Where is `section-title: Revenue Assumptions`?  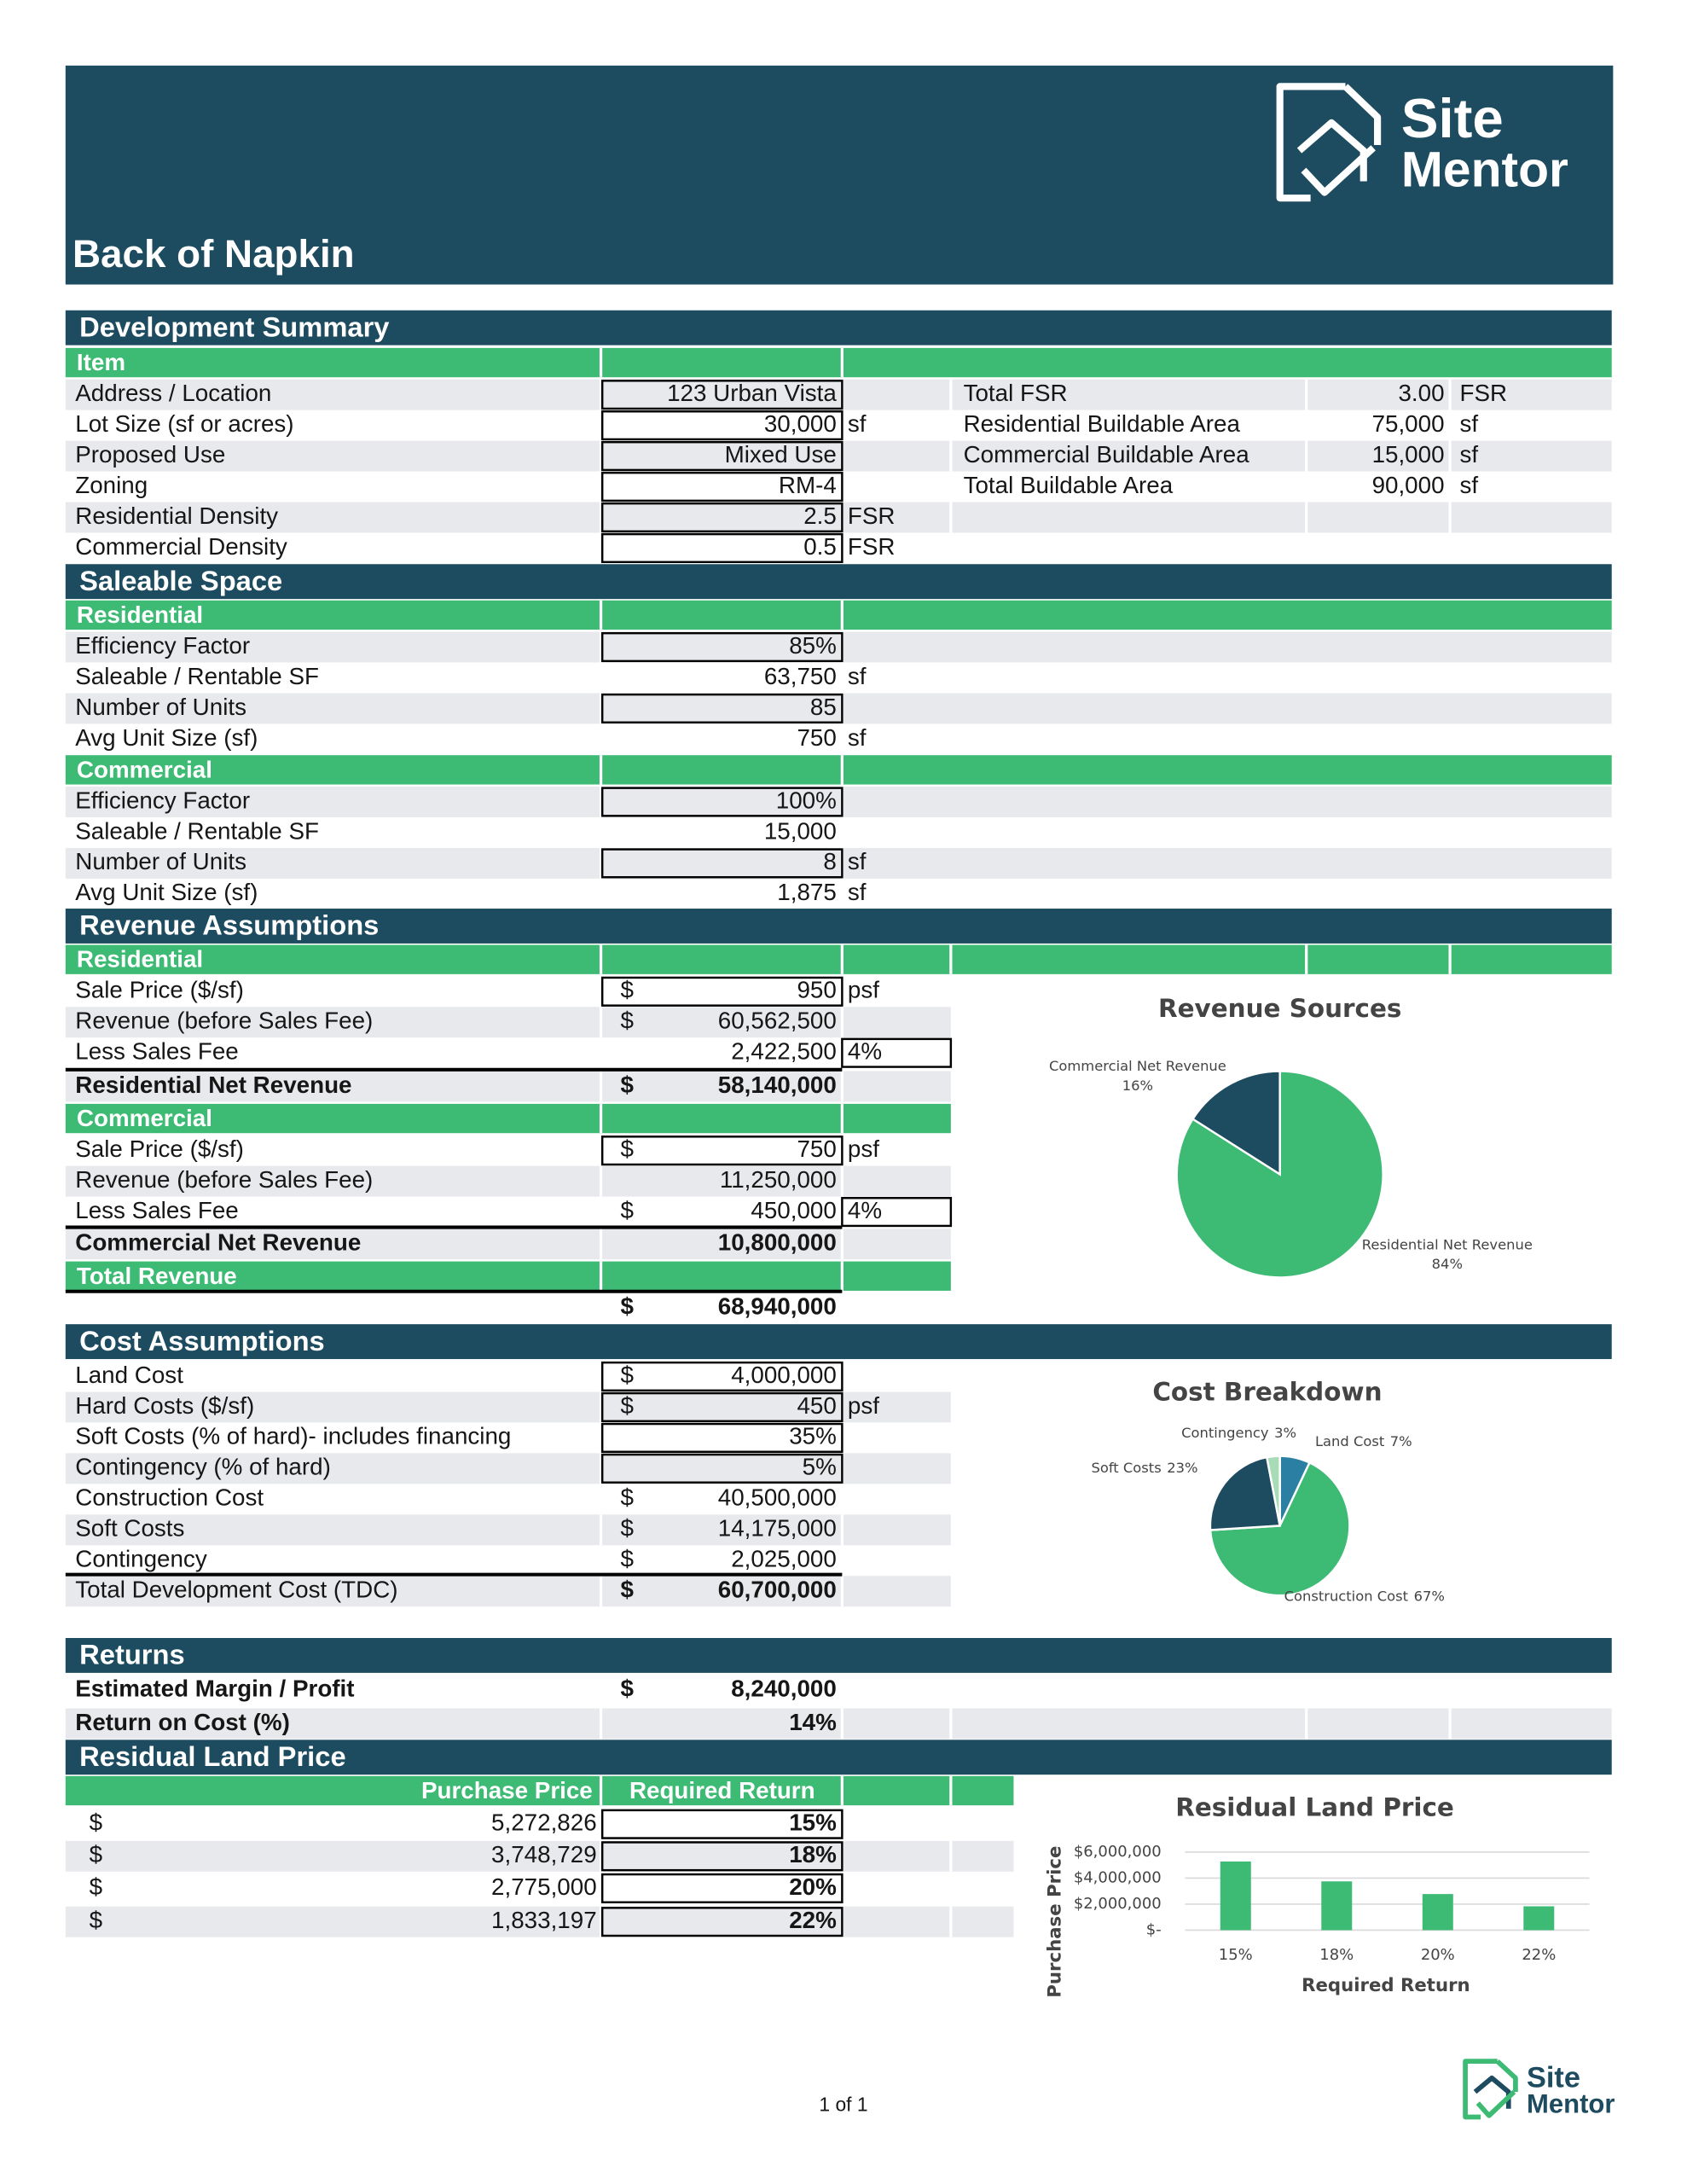 section-title: Revenue Assumptions is located at coordinates (229, 925).